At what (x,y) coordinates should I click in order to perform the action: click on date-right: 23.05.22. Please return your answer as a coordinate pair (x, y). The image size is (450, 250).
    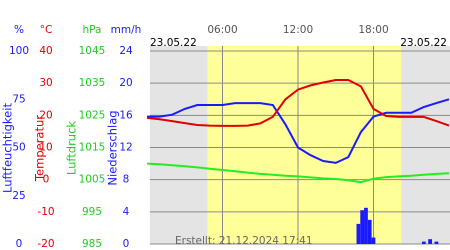
    Looking at the image, I should click on (423, 43).